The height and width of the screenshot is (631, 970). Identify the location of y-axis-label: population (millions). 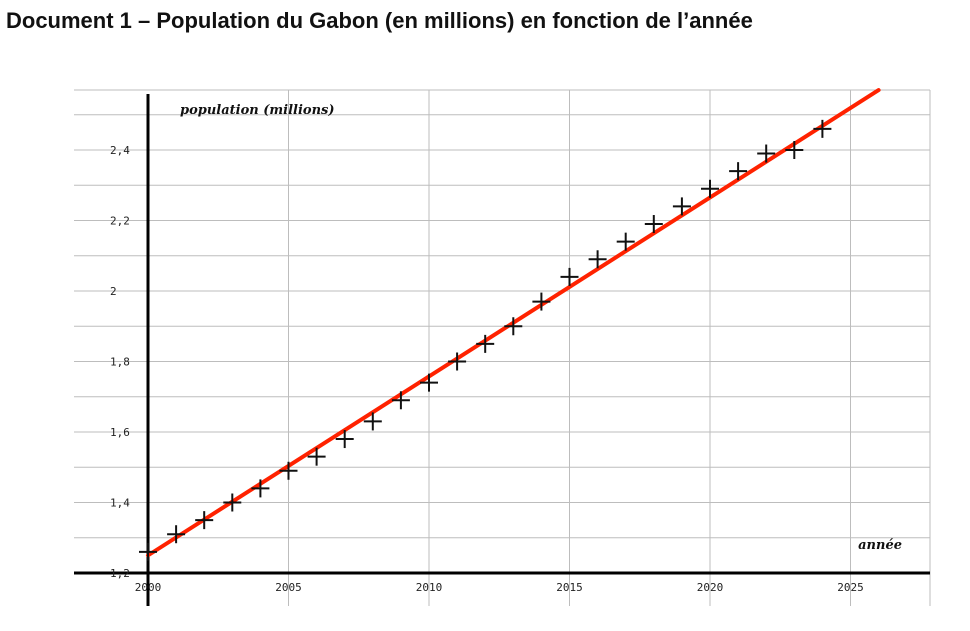
(257, 110).